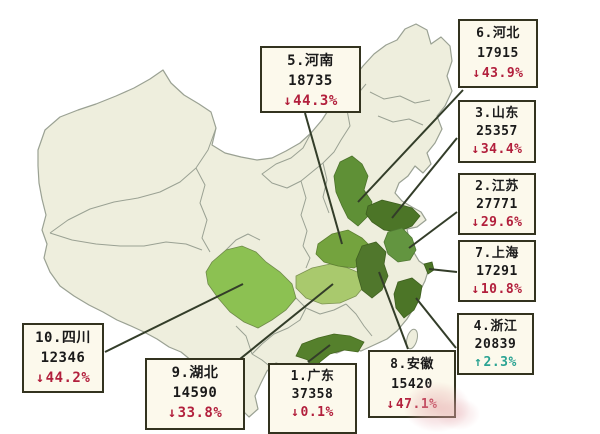 This screenshot has height=434, width=600. I want to click on province-guangdong, so click(330, 352).